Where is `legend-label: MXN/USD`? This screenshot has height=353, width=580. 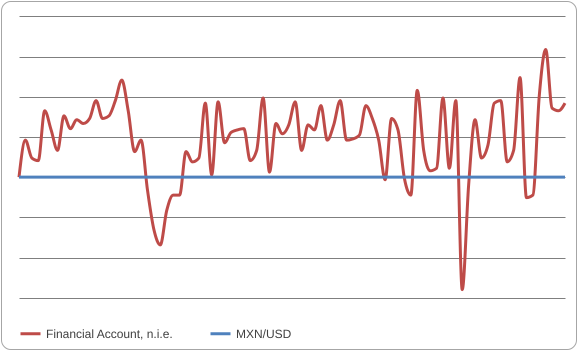 legend-label: MXN/USD is located at coordinates (264, 333).